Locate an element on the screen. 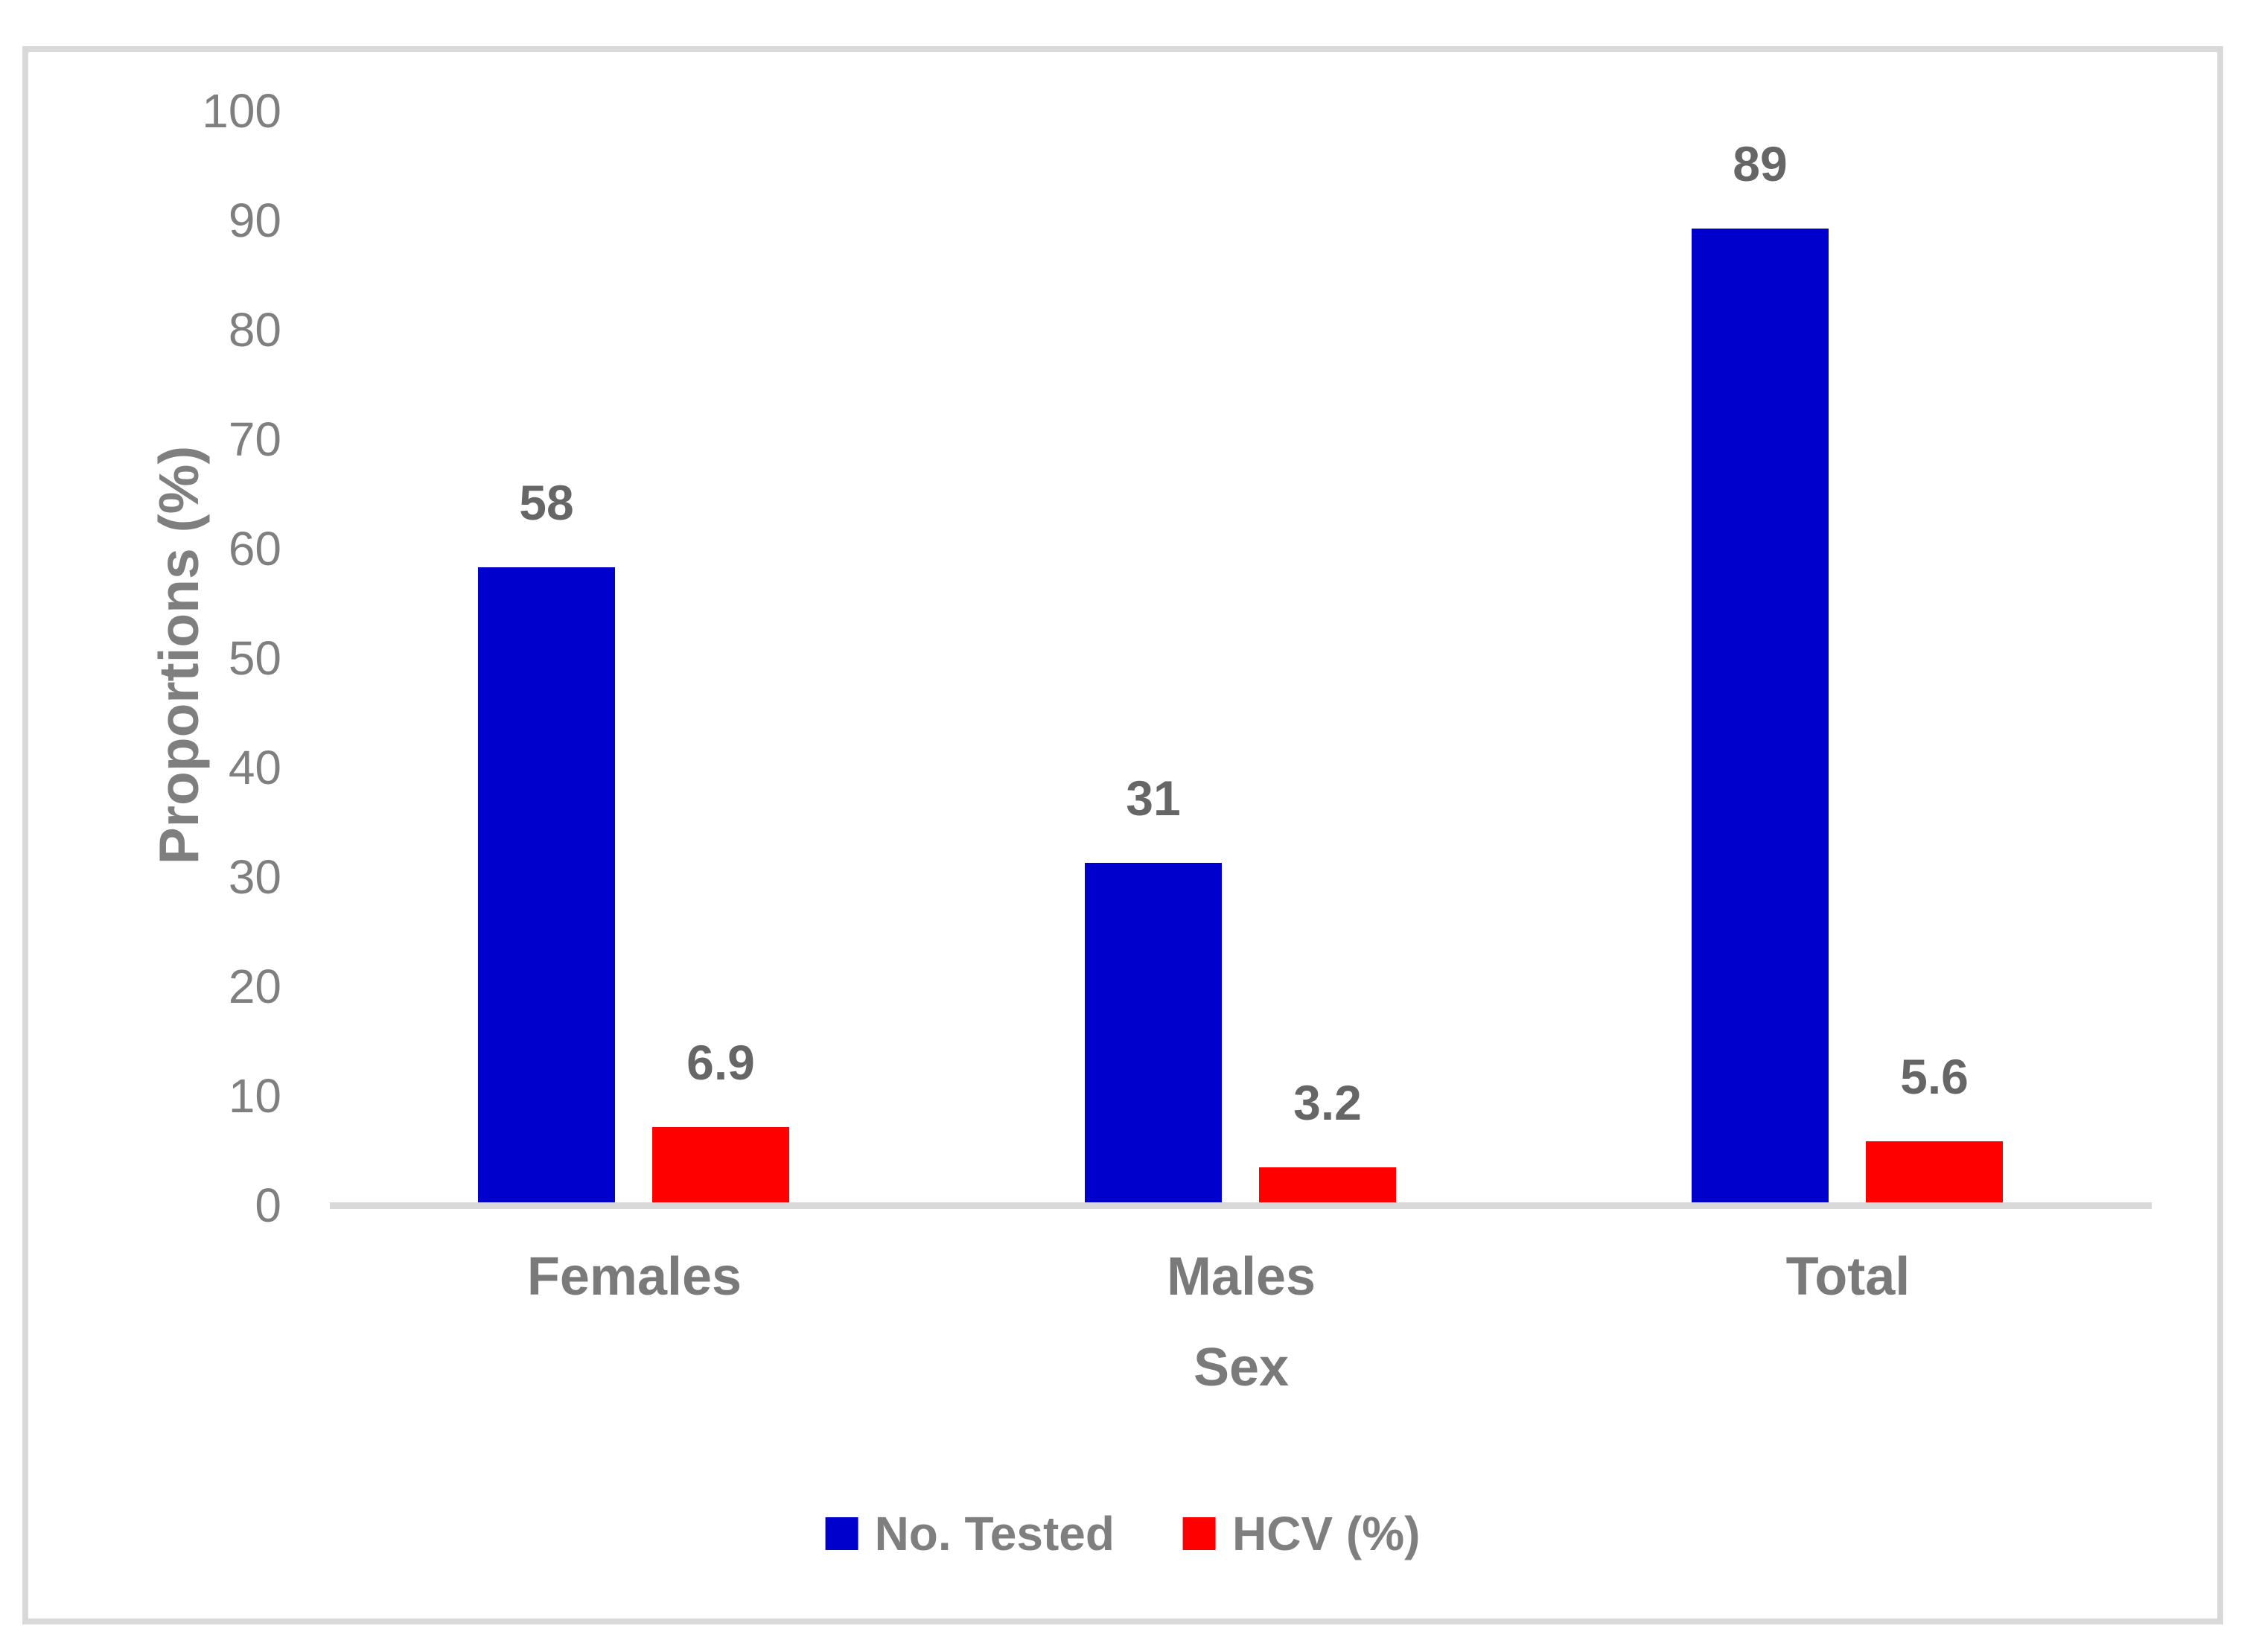  data-label-hcv-total: 5.6 is located at coordinates (1934, 1076).